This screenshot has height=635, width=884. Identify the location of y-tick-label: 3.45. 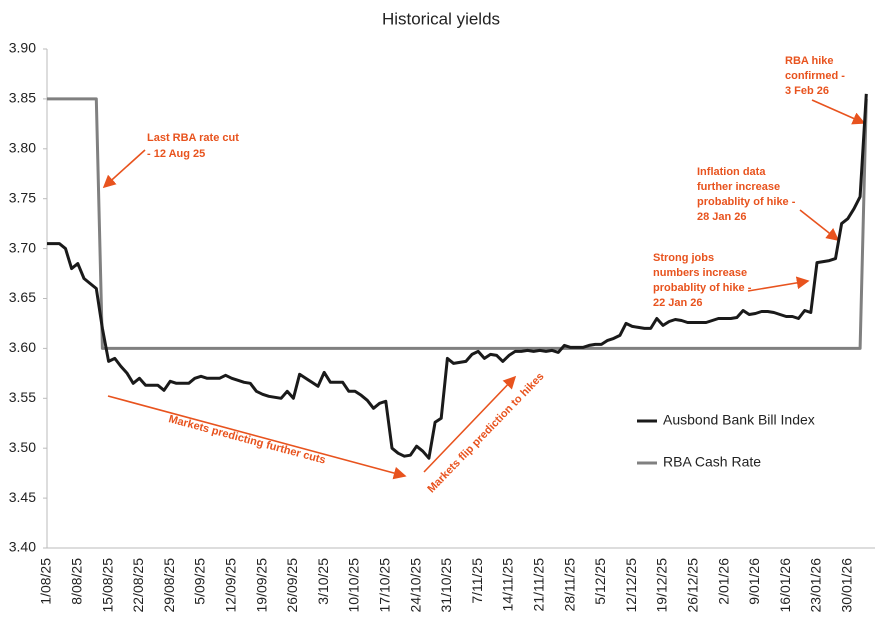
(22, 497).